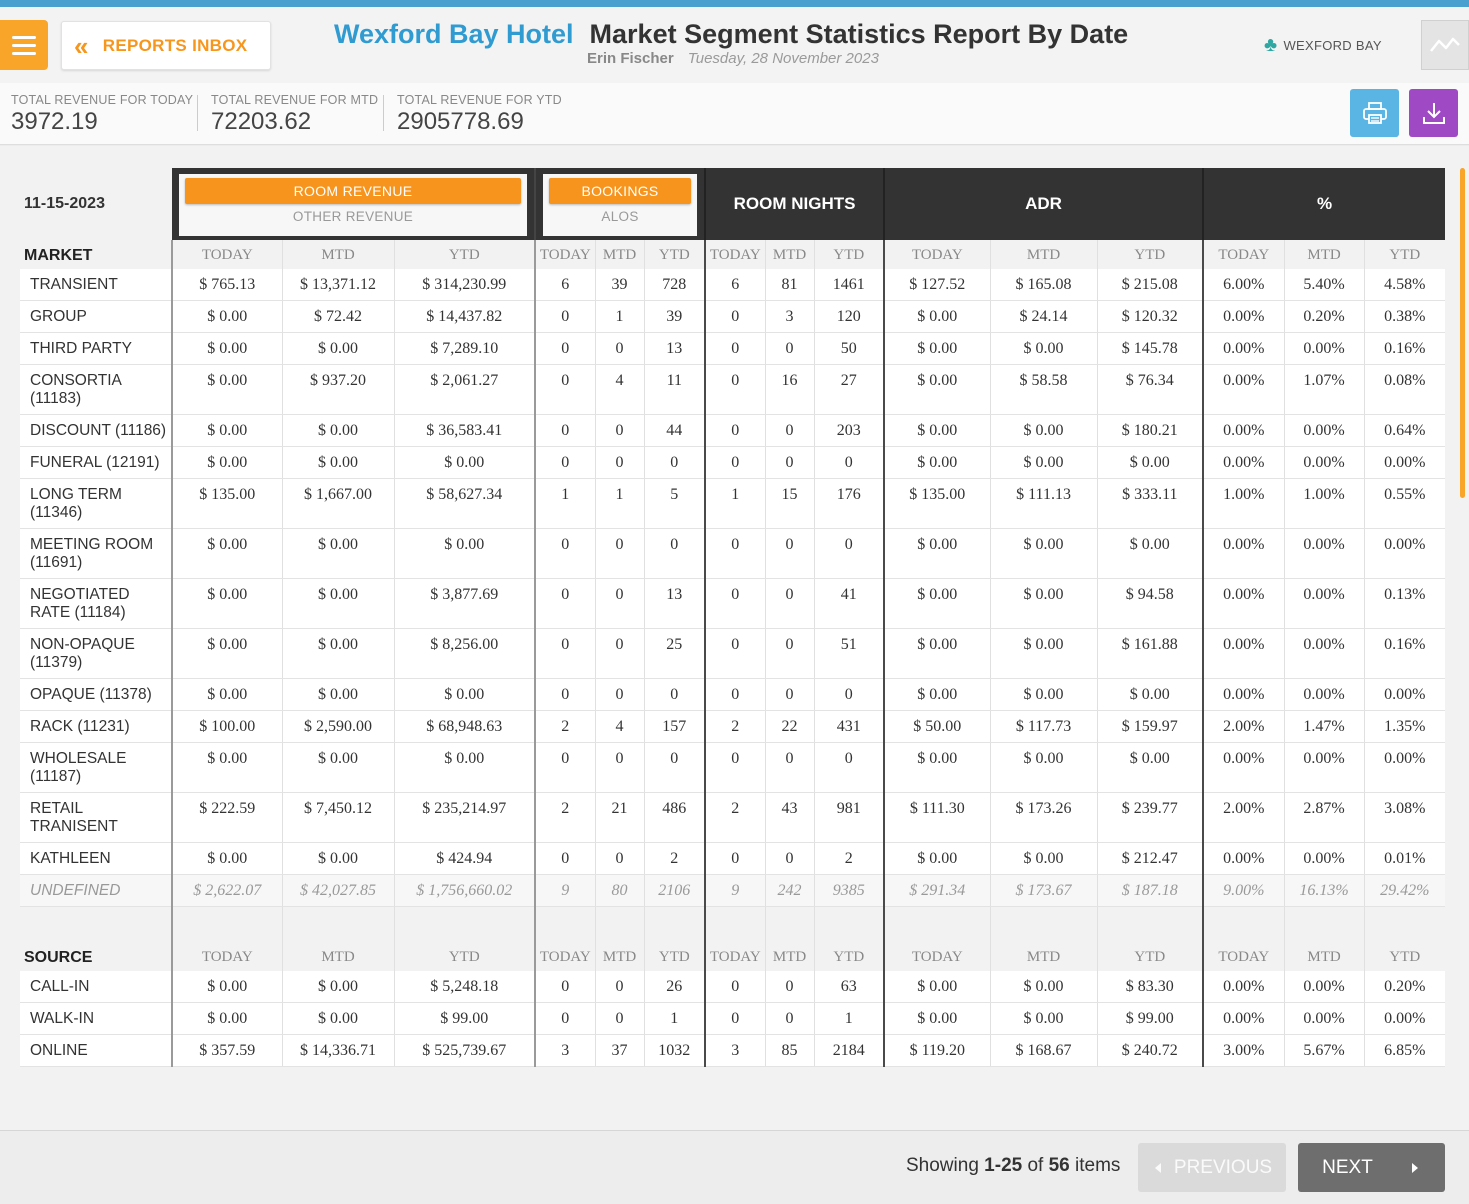  What do you see at coordinates (789, 726) in the screenshot?
I see `table-cell: 22` at bounding box center [789, 726].